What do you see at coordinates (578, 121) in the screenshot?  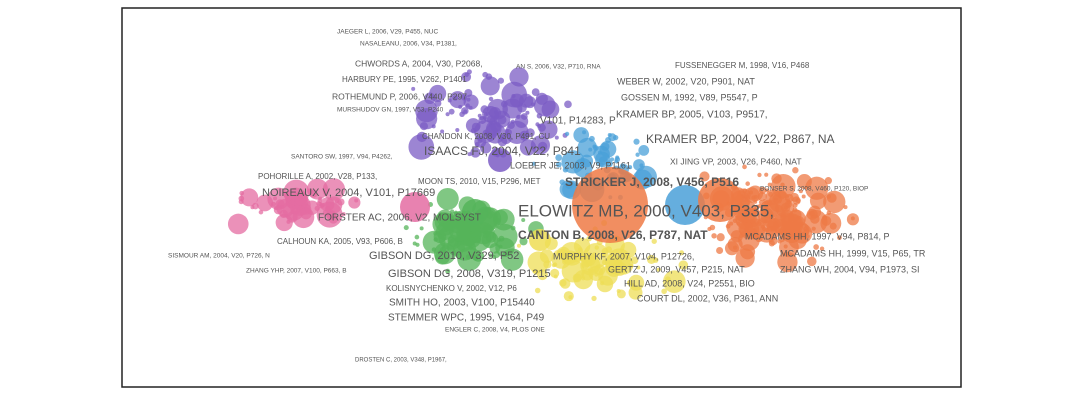 I see `node-label: V101, P14283, P` at bounding box center [578, 121].